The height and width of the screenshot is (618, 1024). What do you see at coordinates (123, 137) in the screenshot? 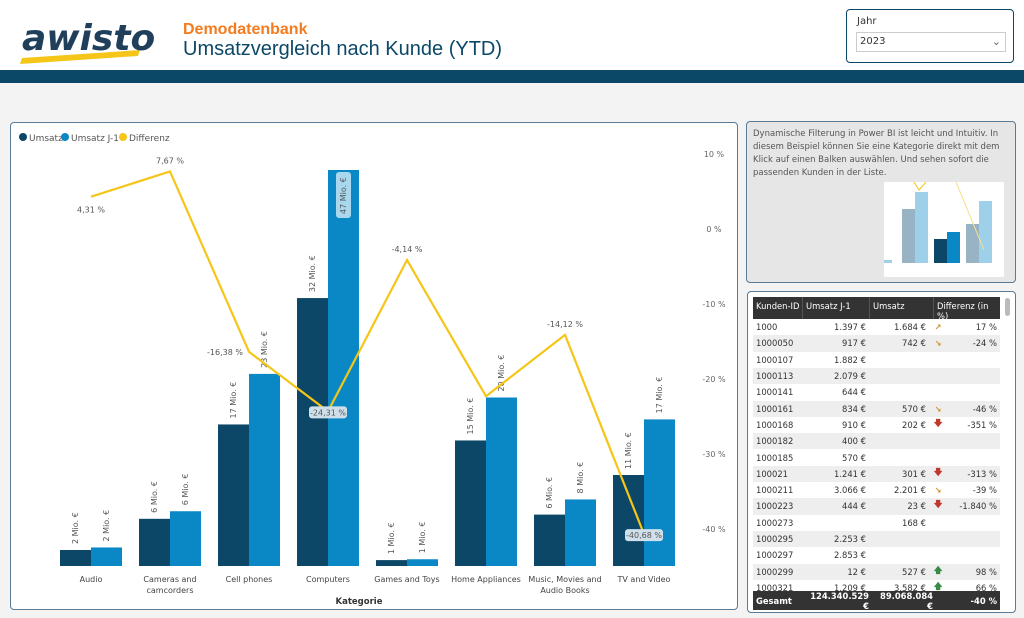
I see `legend-marker-differenz` at bounding box center [123, 137].